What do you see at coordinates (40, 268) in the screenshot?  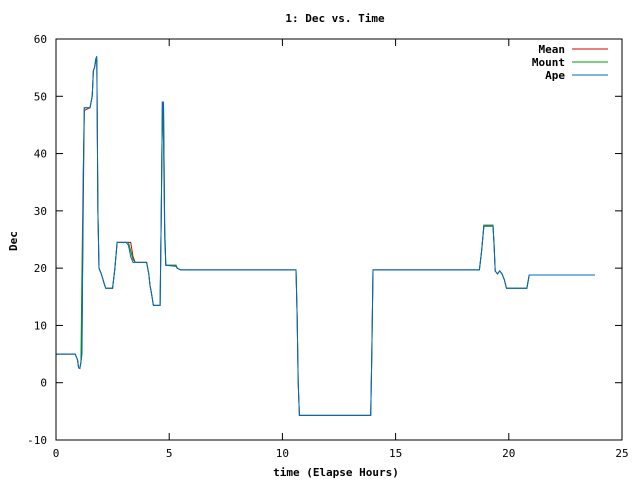 I see `y-tick-label: 20` at bounding box center [40, 268].